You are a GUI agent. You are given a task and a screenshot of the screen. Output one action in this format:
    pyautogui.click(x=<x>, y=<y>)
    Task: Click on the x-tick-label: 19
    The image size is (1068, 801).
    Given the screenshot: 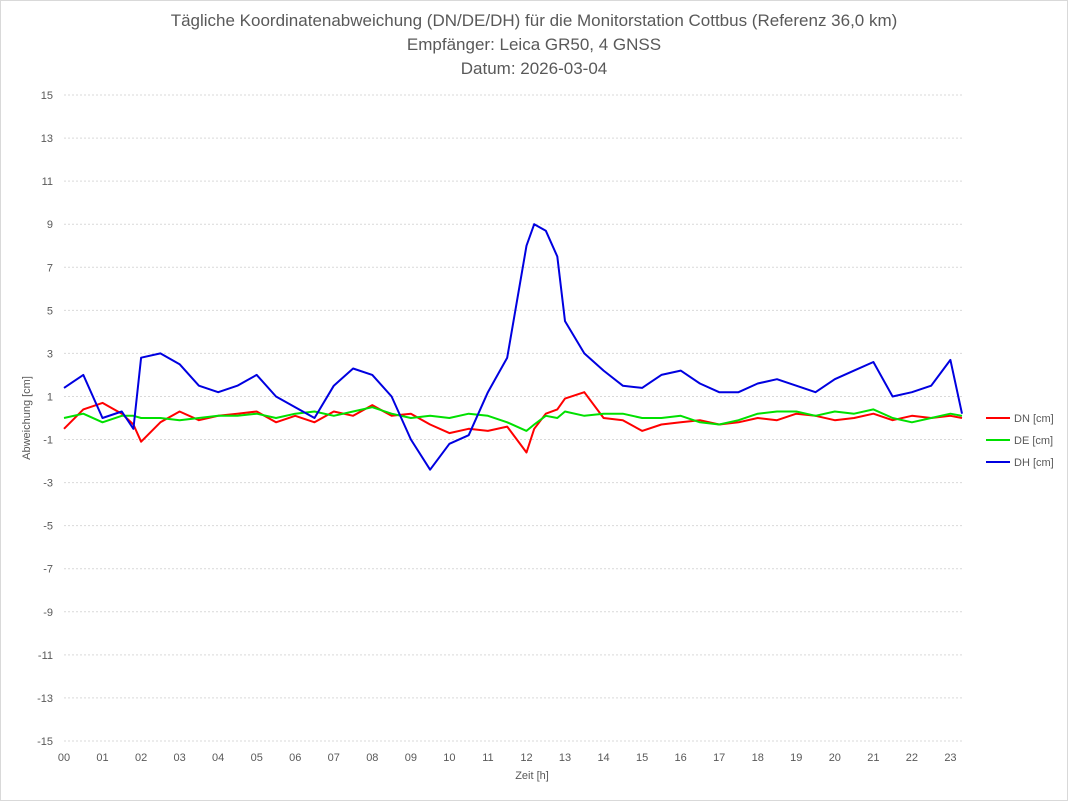 What is the action you would take?
    pyautogui.click(x=796, y=758)
    